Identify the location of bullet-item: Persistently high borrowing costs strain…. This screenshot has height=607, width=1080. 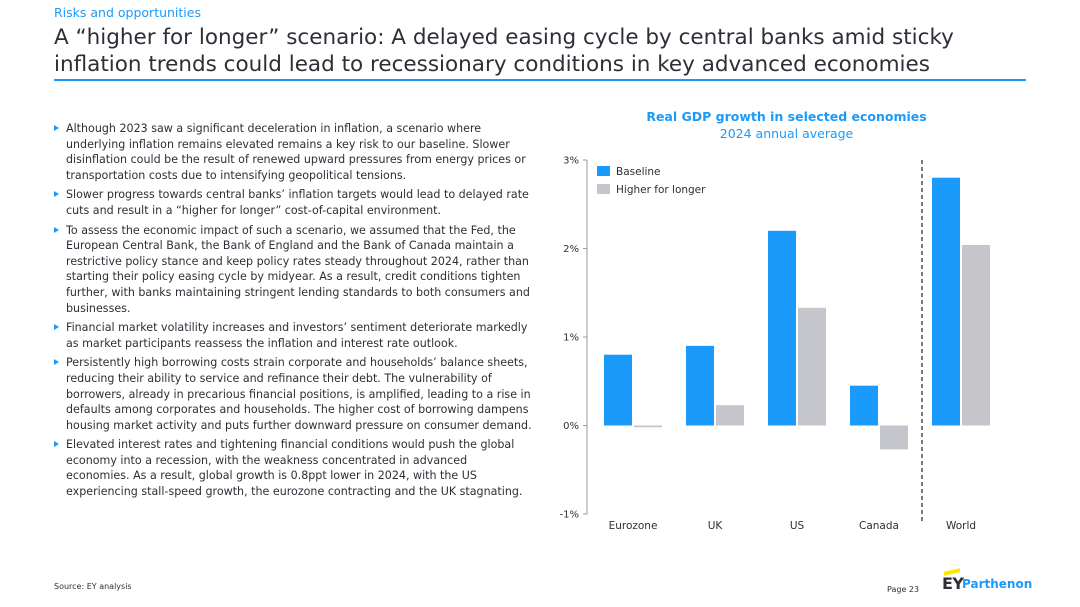
(293, 394).